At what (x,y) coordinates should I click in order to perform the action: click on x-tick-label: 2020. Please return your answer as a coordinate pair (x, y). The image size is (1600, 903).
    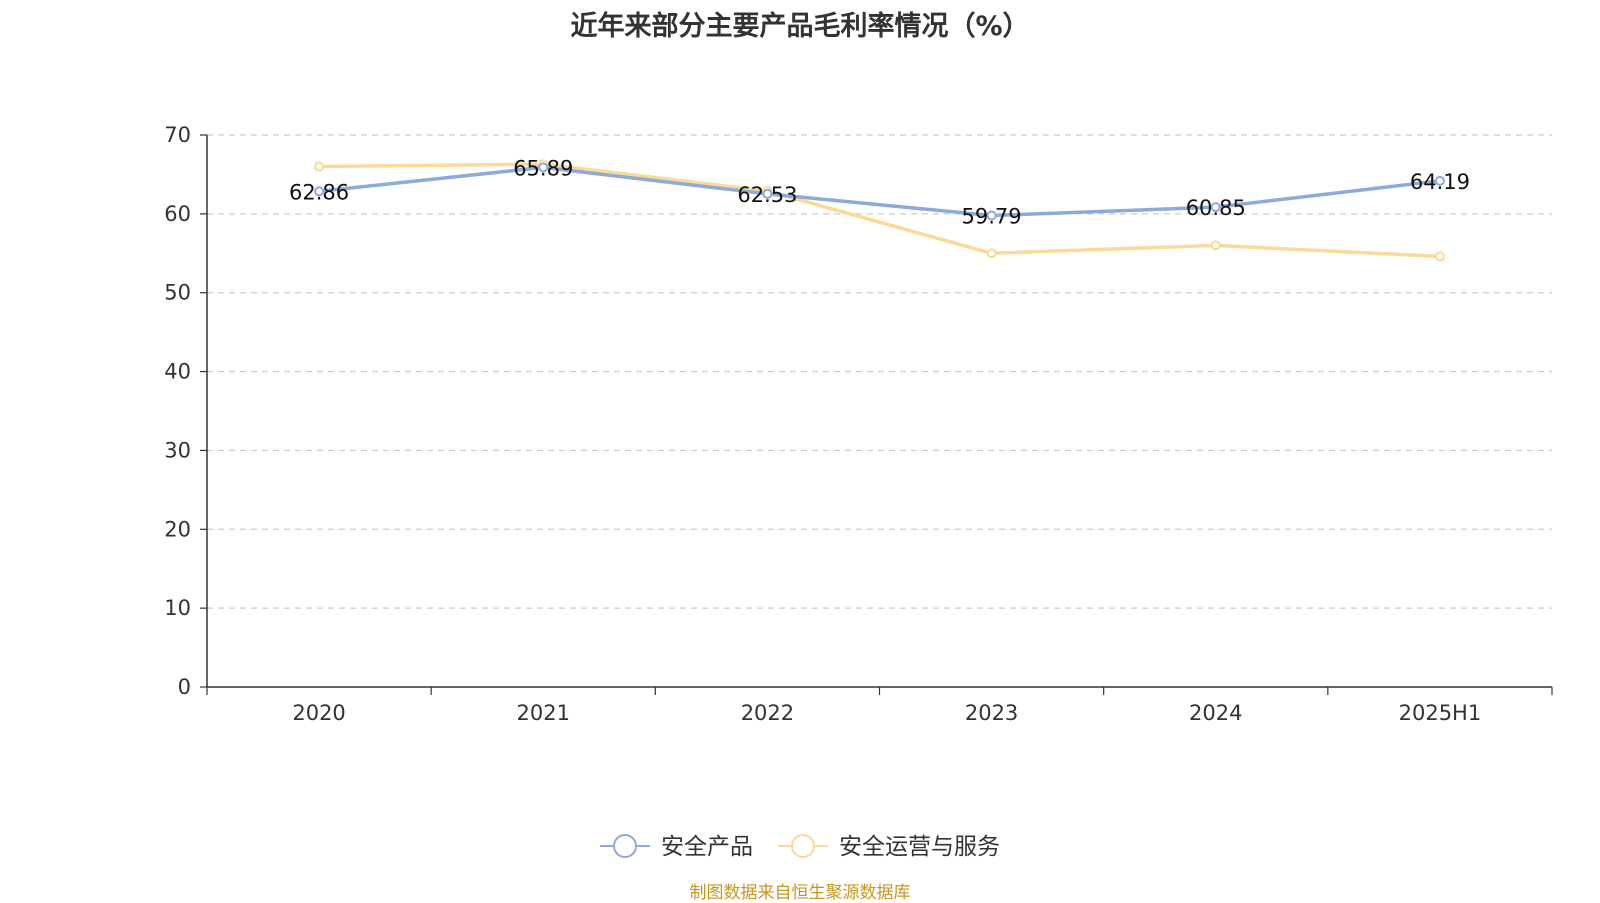
    Looking at the image, I should click on (318, 713).